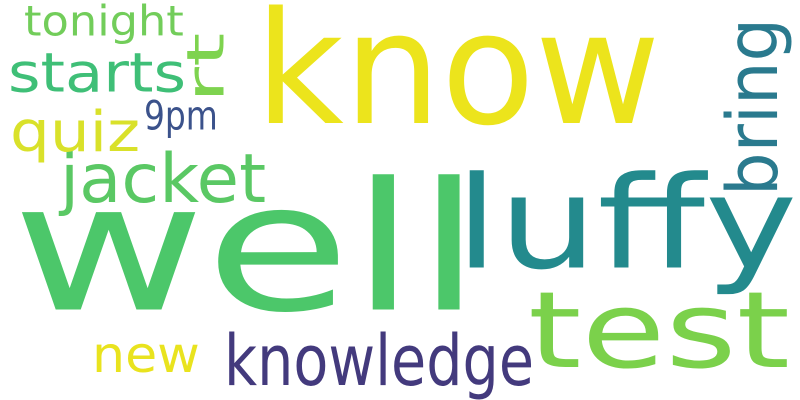 The image size is (800, 400). What do you see at coordinates (146, 354) in the screenshot?
I see `word-new: new` at bounding box center [146, 354].